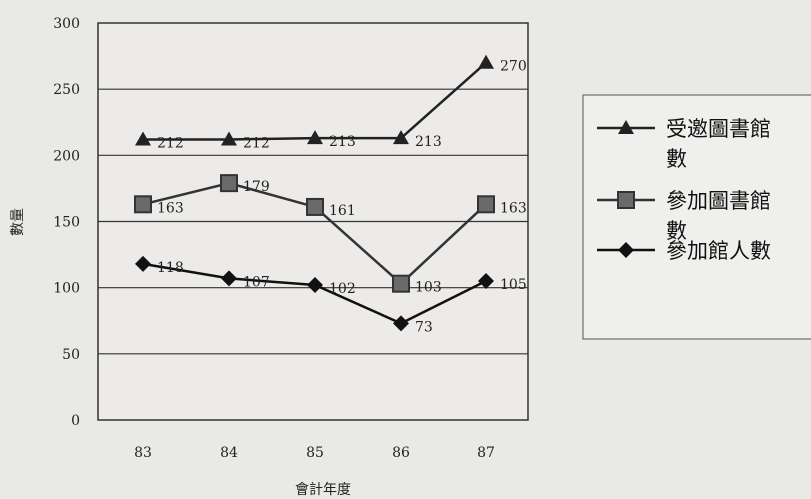 This screenshot has width=811, height=499. What do you see at coordinates (486, 453) in the screenshot?
I see `x-tick-label: 87` at bounding box center [486, 453].